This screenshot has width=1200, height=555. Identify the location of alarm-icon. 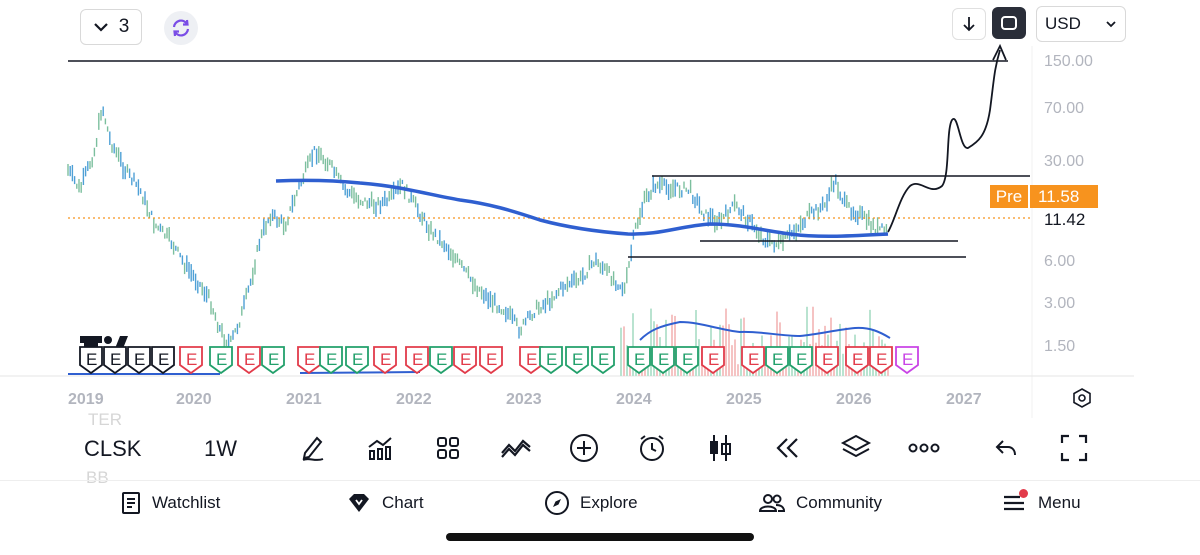
(652, 448).